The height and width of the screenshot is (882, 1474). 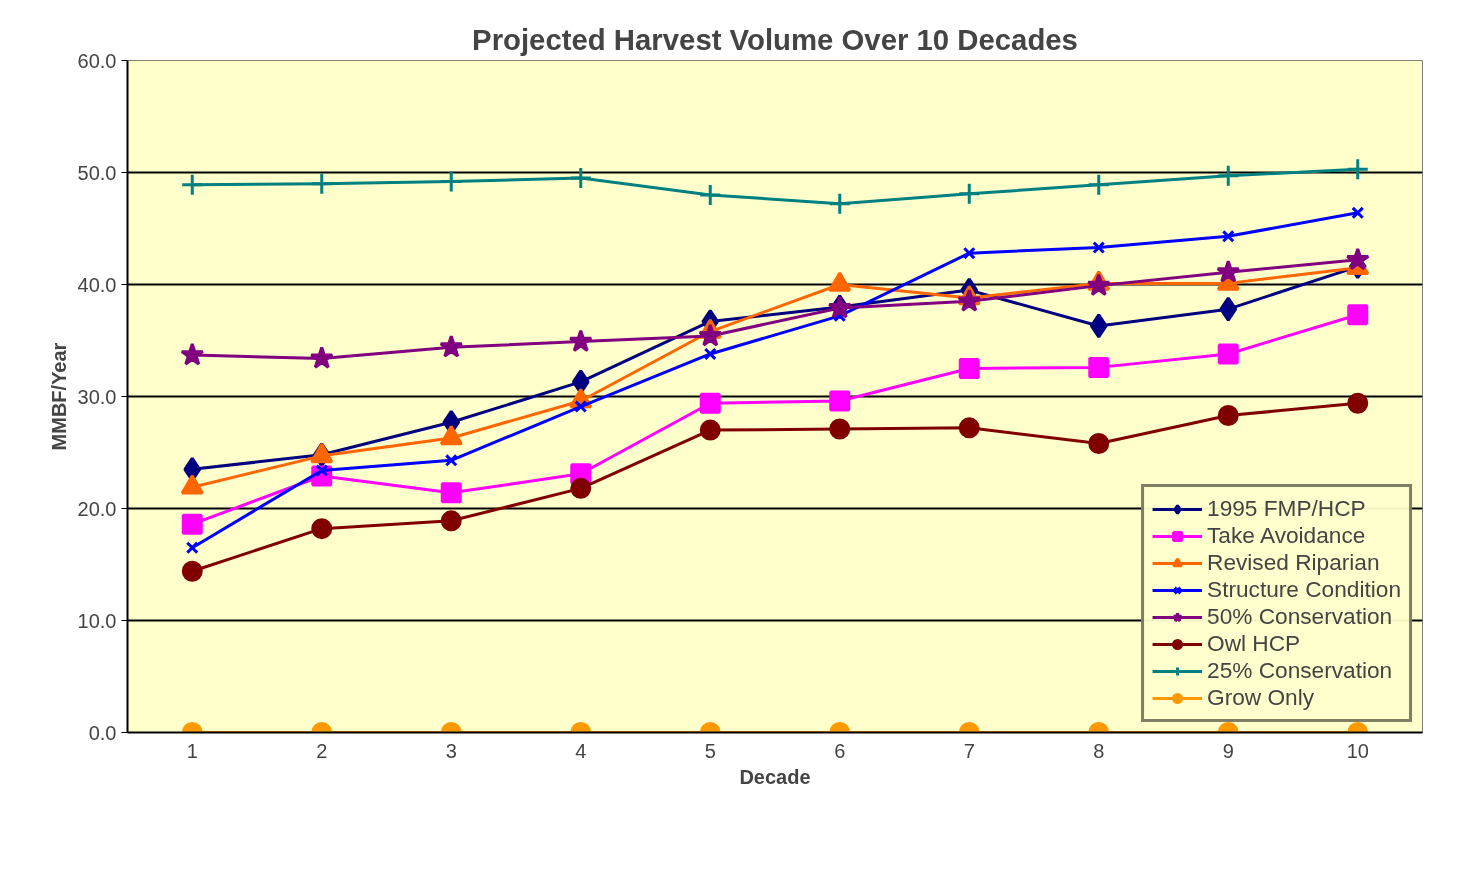 I want to click on legend-label: Revised Riparian, so click(x=1293, y=562).